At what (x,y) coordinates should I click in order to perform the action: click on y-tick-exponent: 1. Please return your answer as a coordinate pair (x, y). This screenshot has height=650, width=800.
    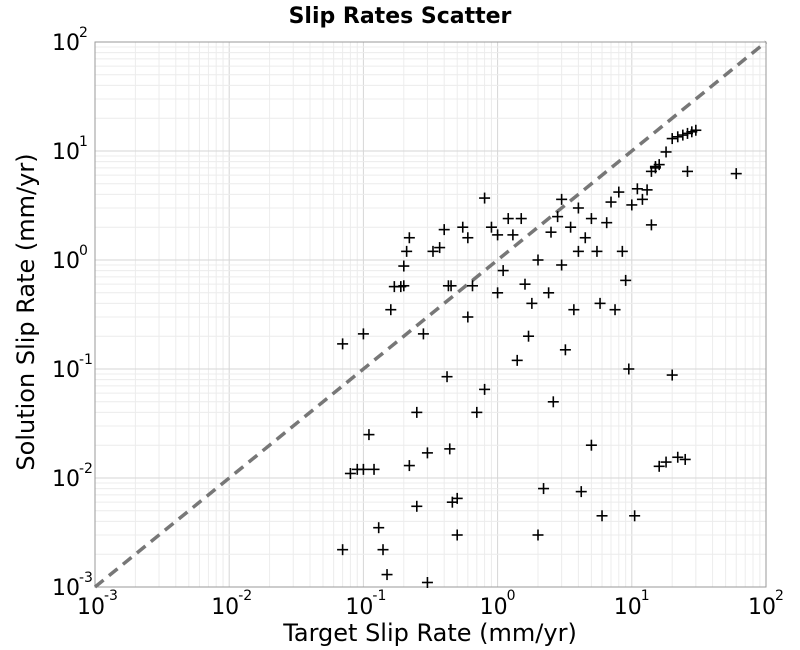
    Looking at the image, I should click on (83, 142).